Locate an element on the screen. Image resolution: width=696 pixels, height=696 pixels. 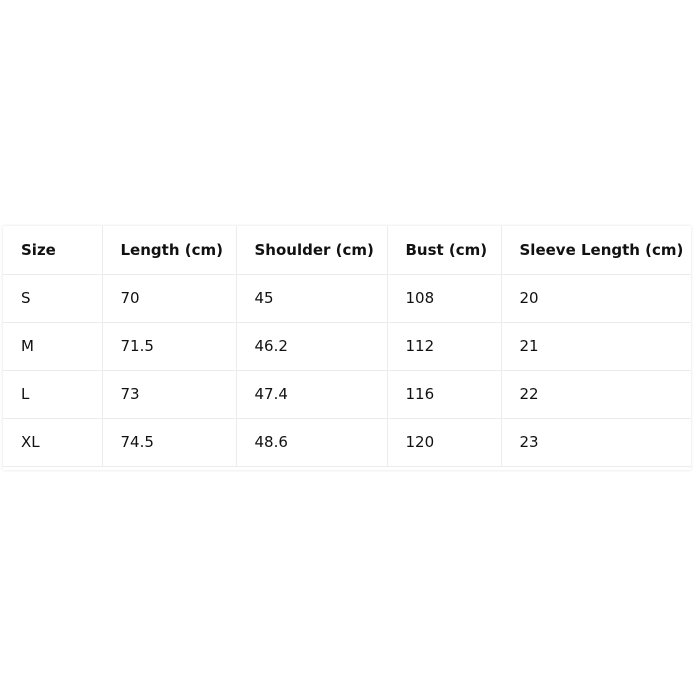
cell-bust: 116 is located at coordinates (444, 394).